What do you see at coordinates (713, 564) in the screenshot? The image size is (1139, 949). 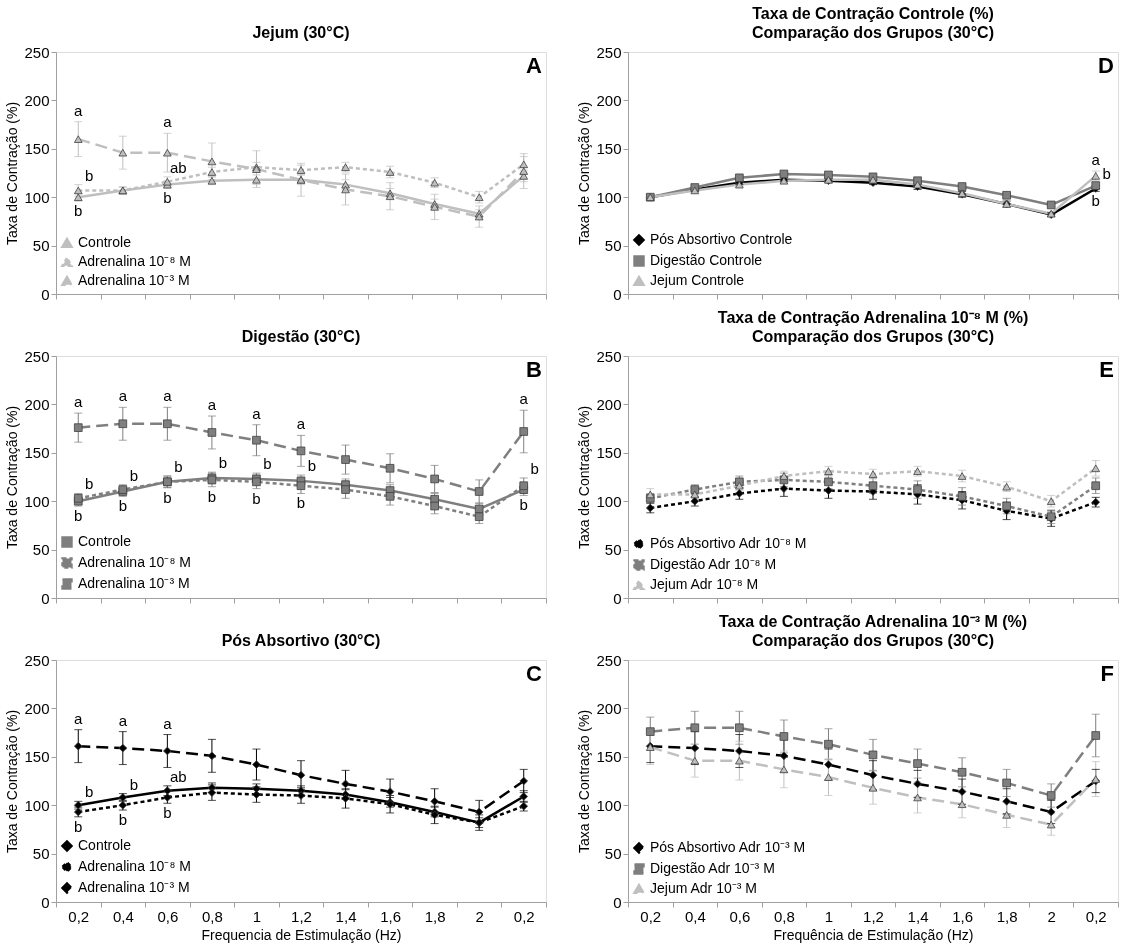 I see `legend-label: Digestão Adr 10⁻⁸ M` at bounding box center [713, 564].